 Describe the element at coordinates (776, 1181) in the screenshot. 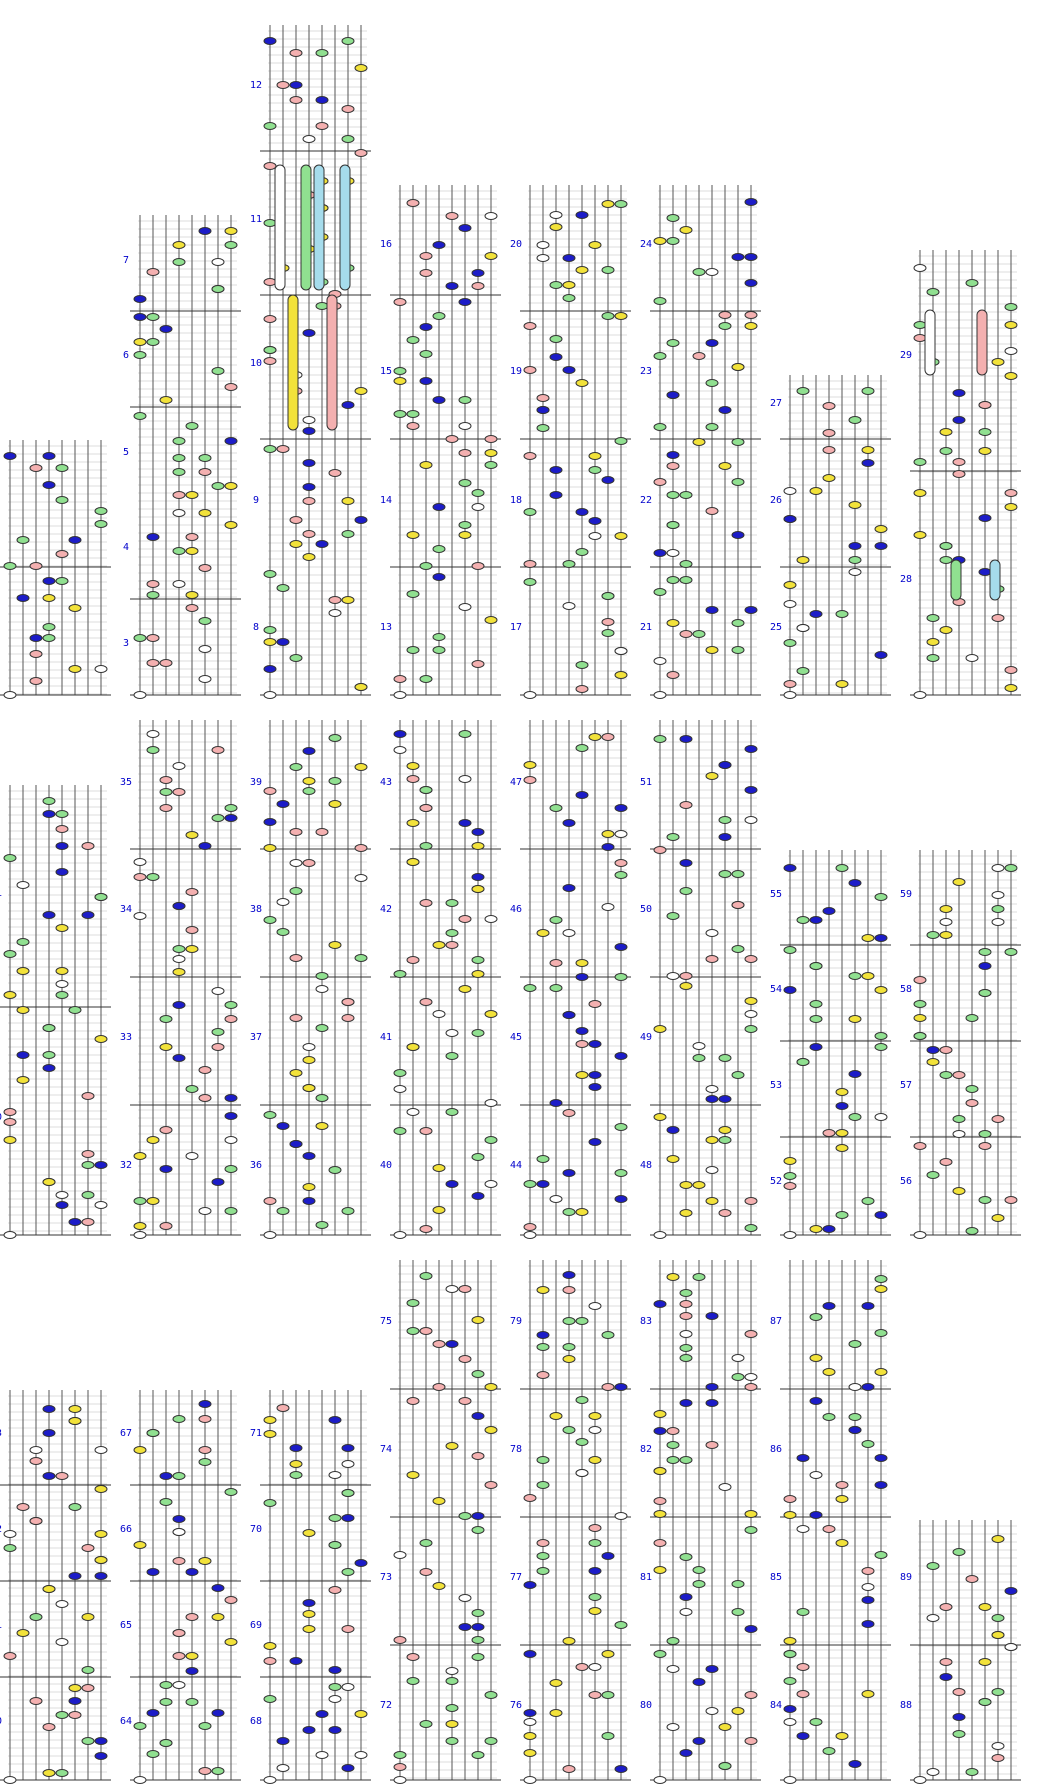

I see `measure-label: 52` at that location.